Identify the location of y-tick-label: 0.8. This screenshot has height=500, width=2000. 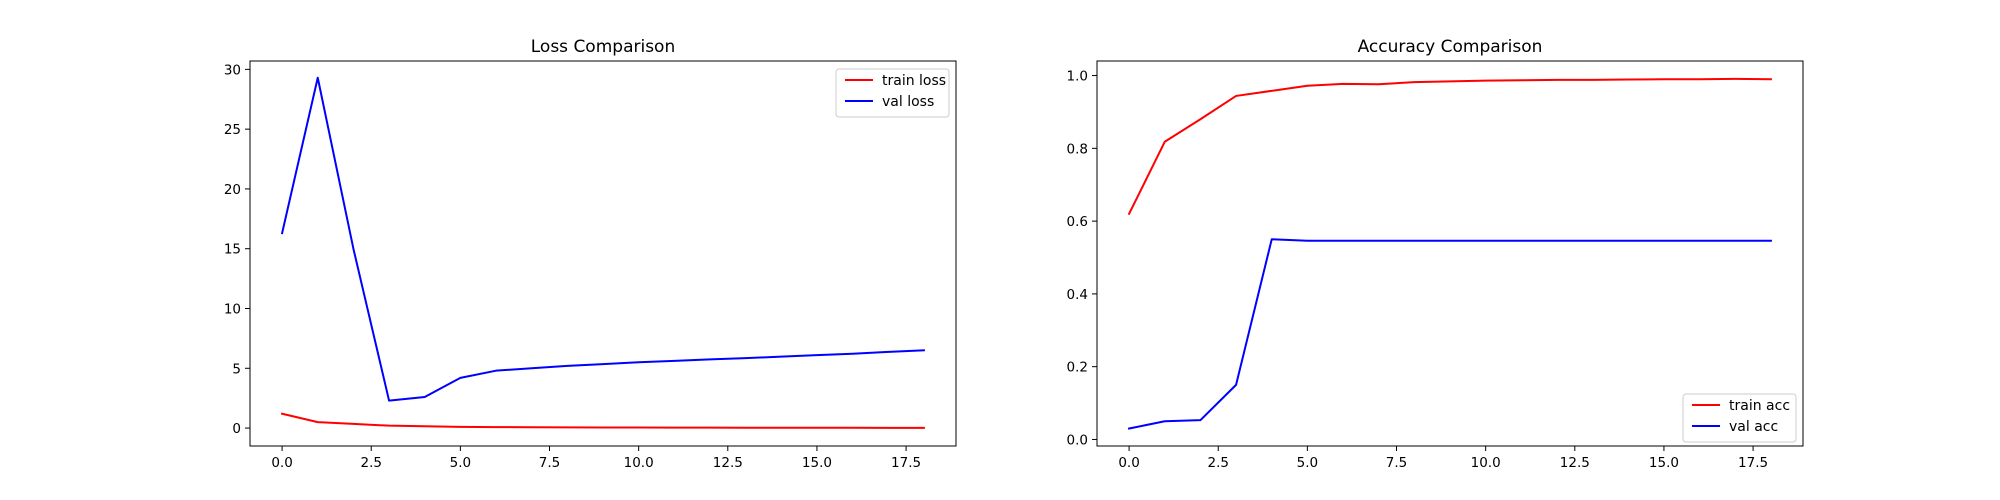
(1077, 149).